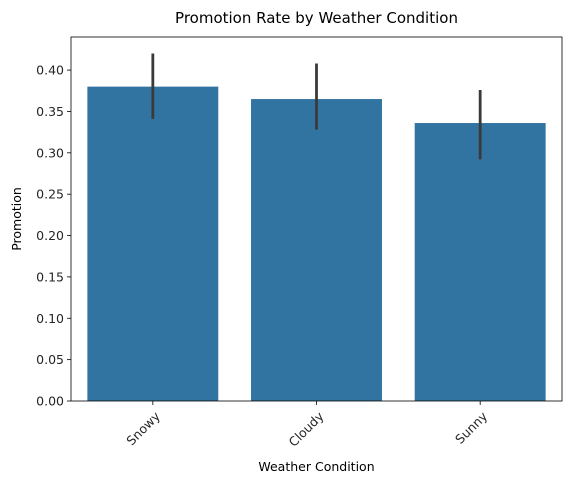  What do you see at coordinates (143, 428) in the screenshot?
I see `x-tick-label: Snowy` at bounding box center [143, 428].